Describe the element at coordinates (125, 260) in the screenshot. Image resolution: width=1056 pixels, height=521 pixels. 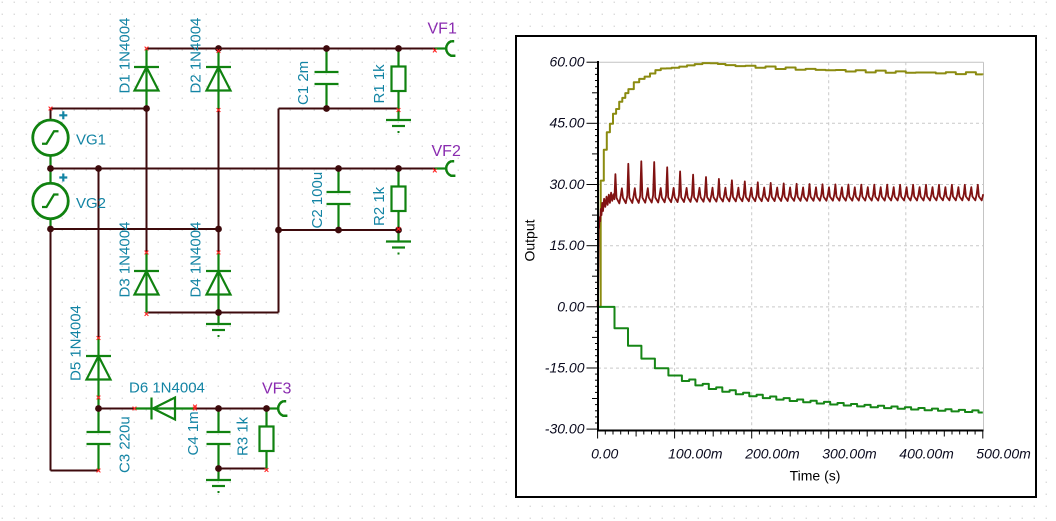
I see `svg-text: D3 1N4004` at that location.